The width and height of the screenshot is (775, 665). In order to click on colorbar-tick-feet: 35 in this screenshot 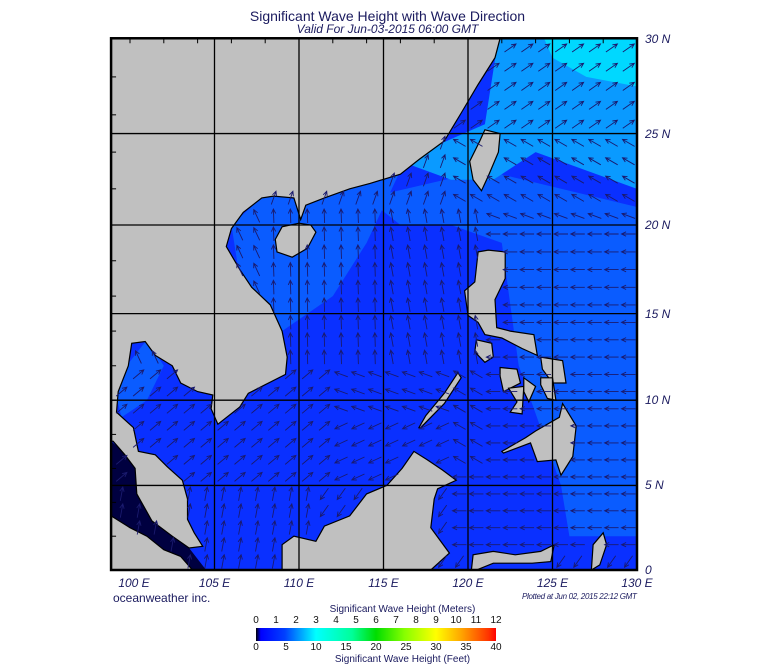, I will do `click(466, 647)`.